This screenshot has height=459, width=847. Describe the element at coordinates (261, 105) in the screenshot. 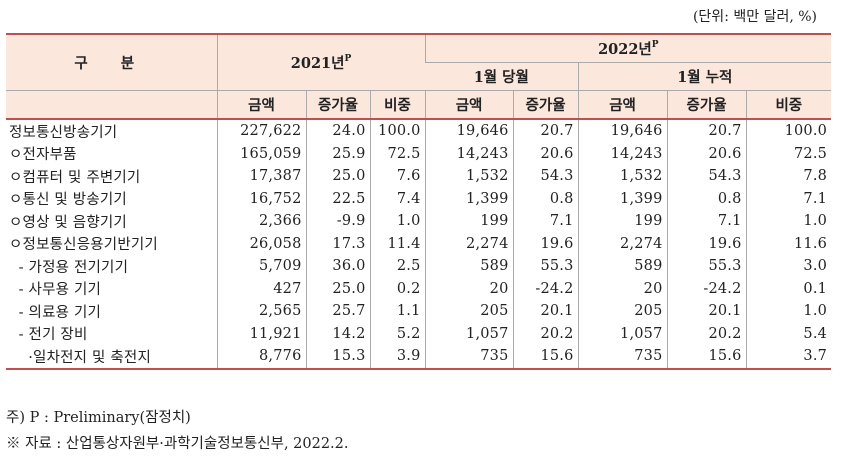

I see `header-amount-2021: 금액` at that location.